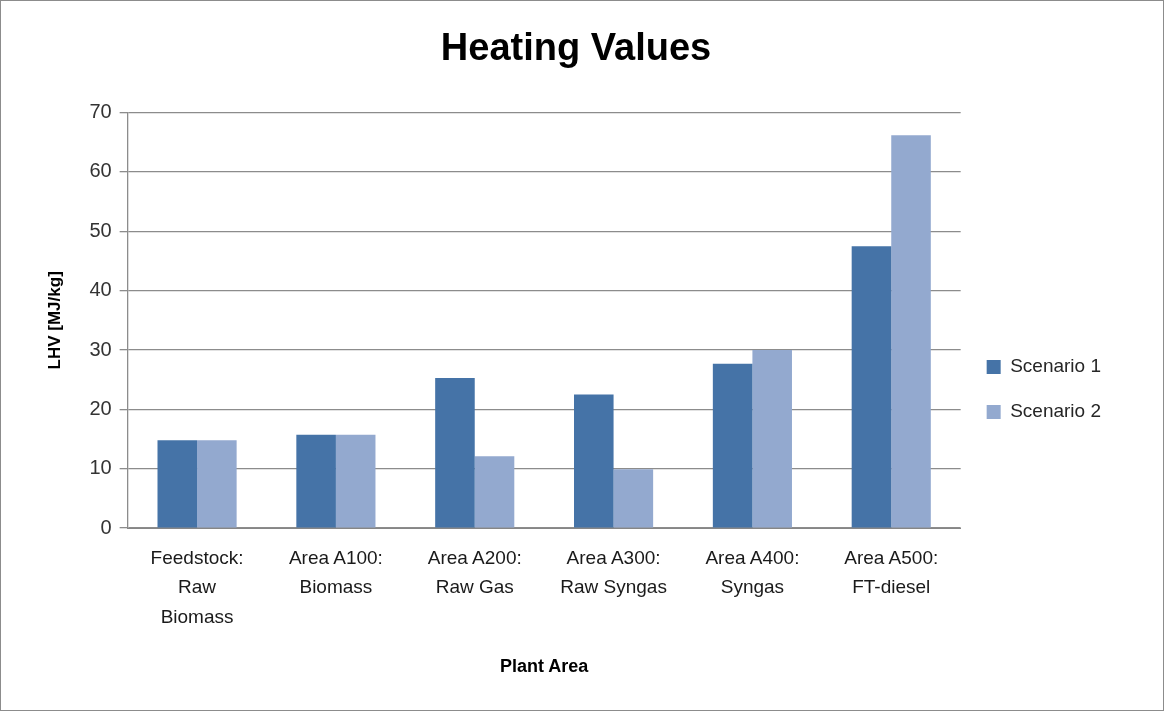  I want to click on y-tick-label: 30, so click(100, 348).